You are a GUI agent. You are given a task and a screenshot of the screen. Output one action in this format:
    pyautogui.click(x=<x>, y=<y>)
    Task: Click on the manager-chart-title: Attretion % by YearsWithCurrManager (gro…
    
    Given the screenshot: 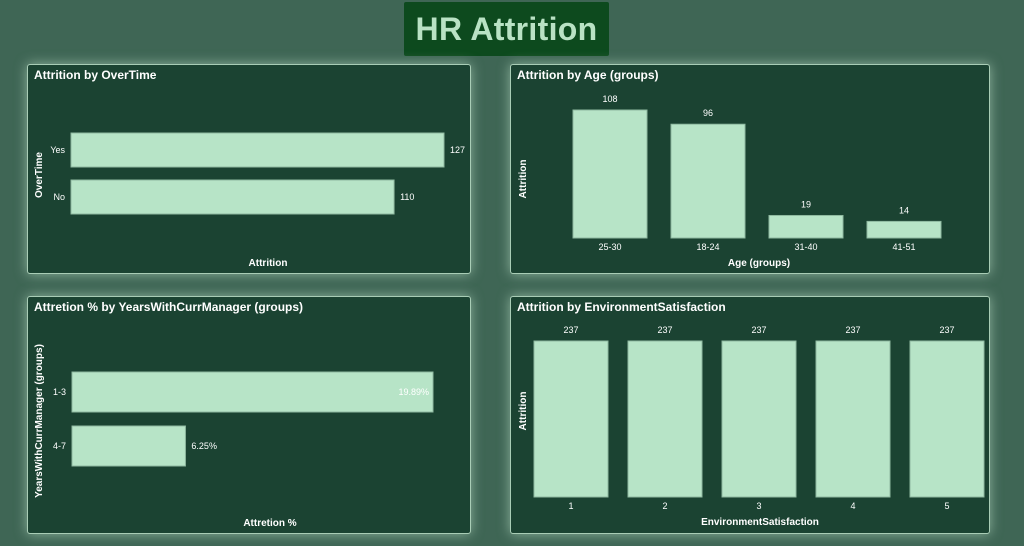 What is the action you would take?
    pyautogui.click(x=169, y=307)
    